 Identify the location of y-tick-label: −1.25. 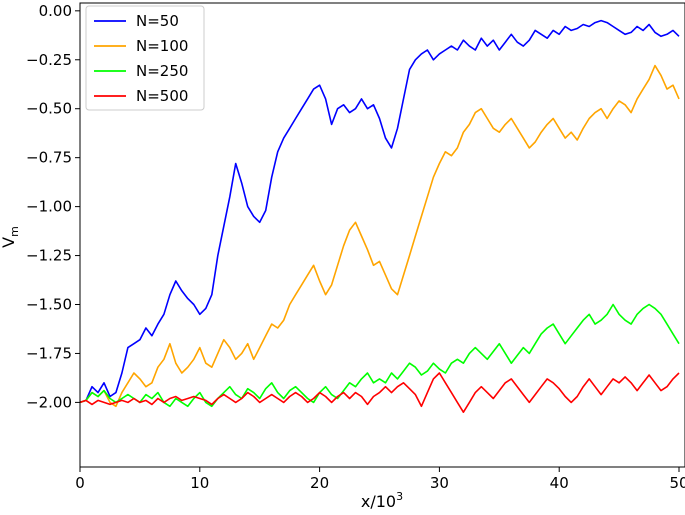
(49, 256).